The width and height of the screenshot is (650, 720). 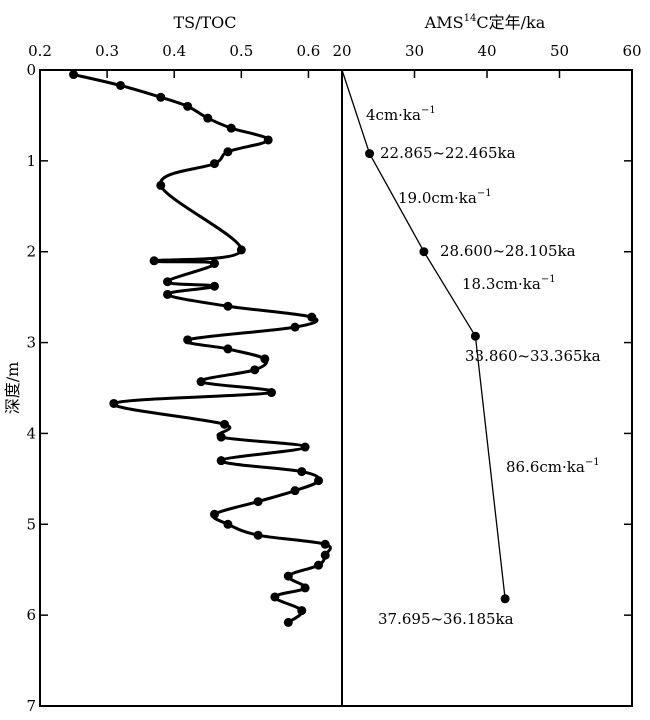 What do you see at coordinates (174, 51) in the screenshot?
I see `left-x-tick-label: 0.4` at bounding box center [174, 51].